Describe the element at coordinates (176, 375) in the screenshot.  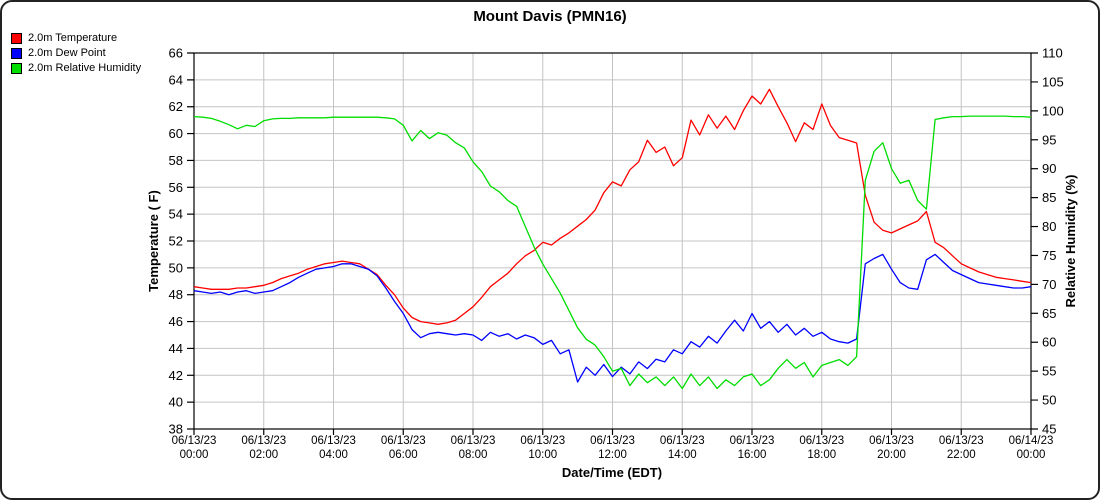
I see `left-tick-label: 42` at that location.